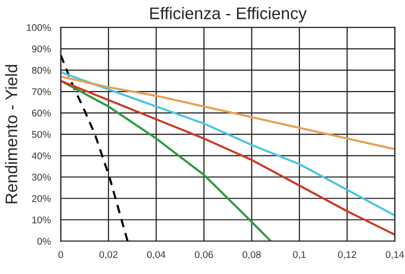  I want to click on x-tick-label: 0, so click(61, 254).